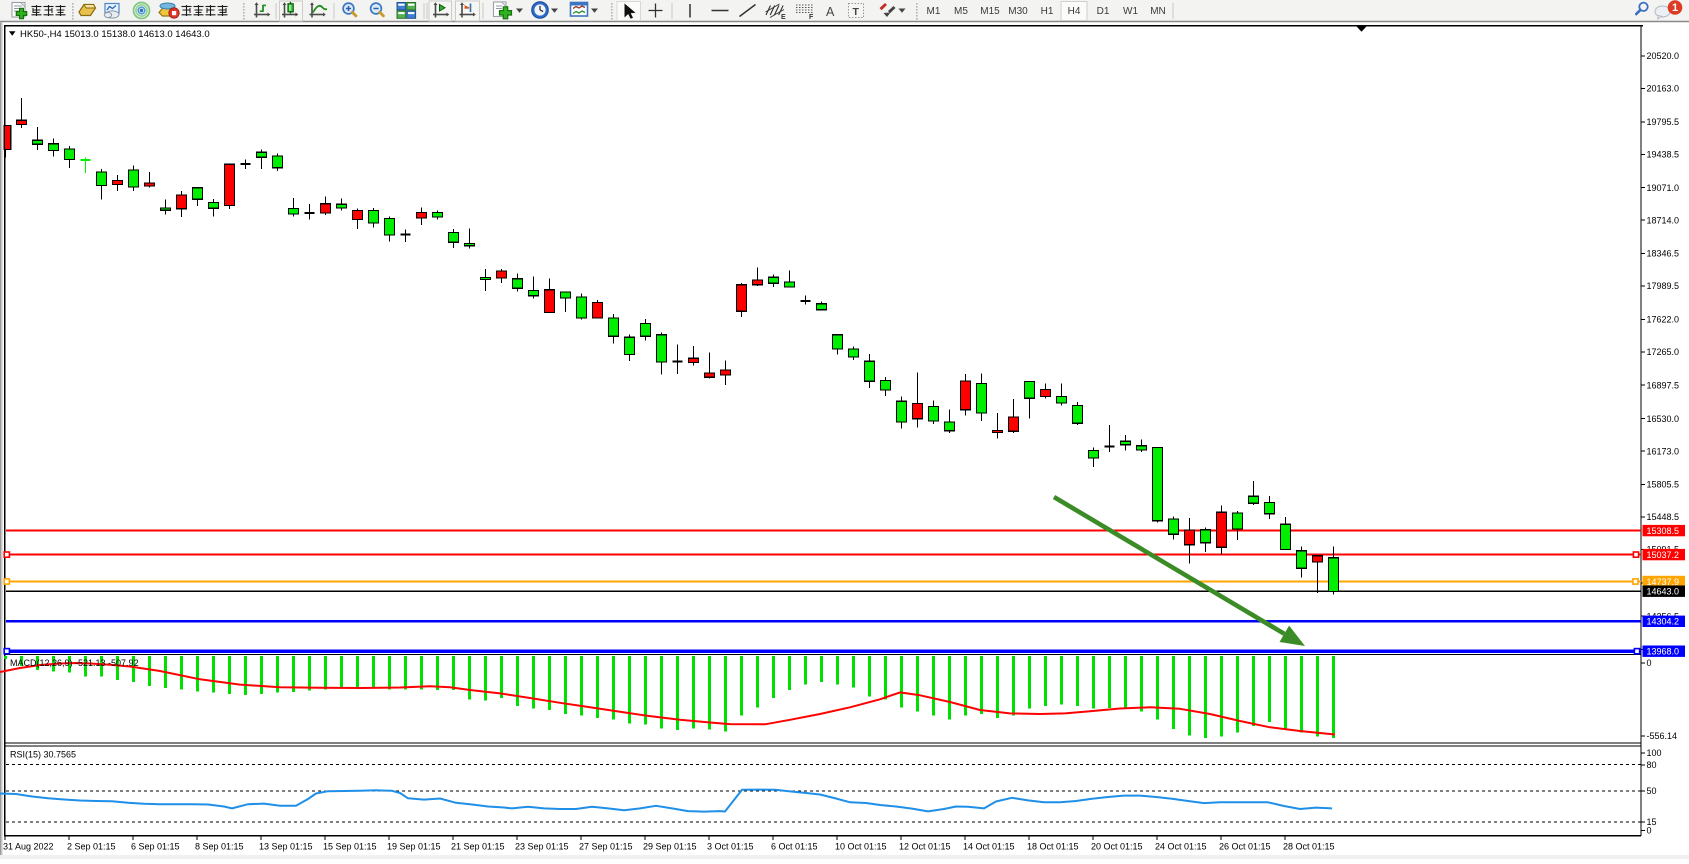 This screenshot has height=864, width=1689. What do you see at coordinates (1652, 791) in the screenshot?
I see `svg-text: 50` at bounding box center [1652, 791].